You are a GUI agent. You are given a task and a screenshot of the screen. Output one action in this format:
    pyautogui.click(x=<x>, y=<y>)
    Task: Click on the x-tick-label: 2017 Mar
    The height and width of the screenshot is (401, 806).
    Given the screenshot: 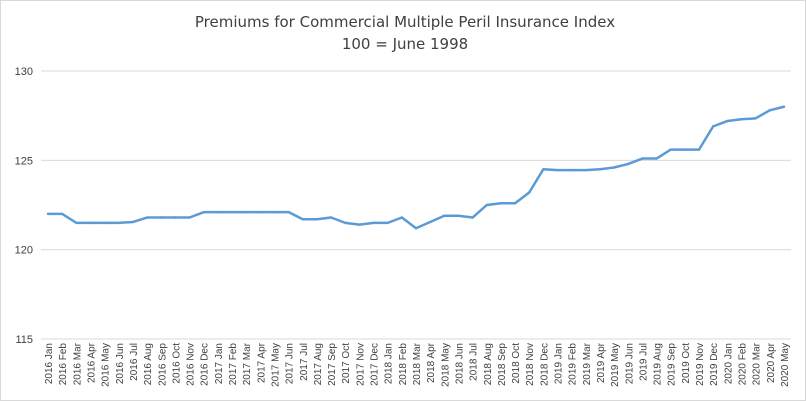 What is the action you would take?
    pyautogui.click(x=247, y=363)
    